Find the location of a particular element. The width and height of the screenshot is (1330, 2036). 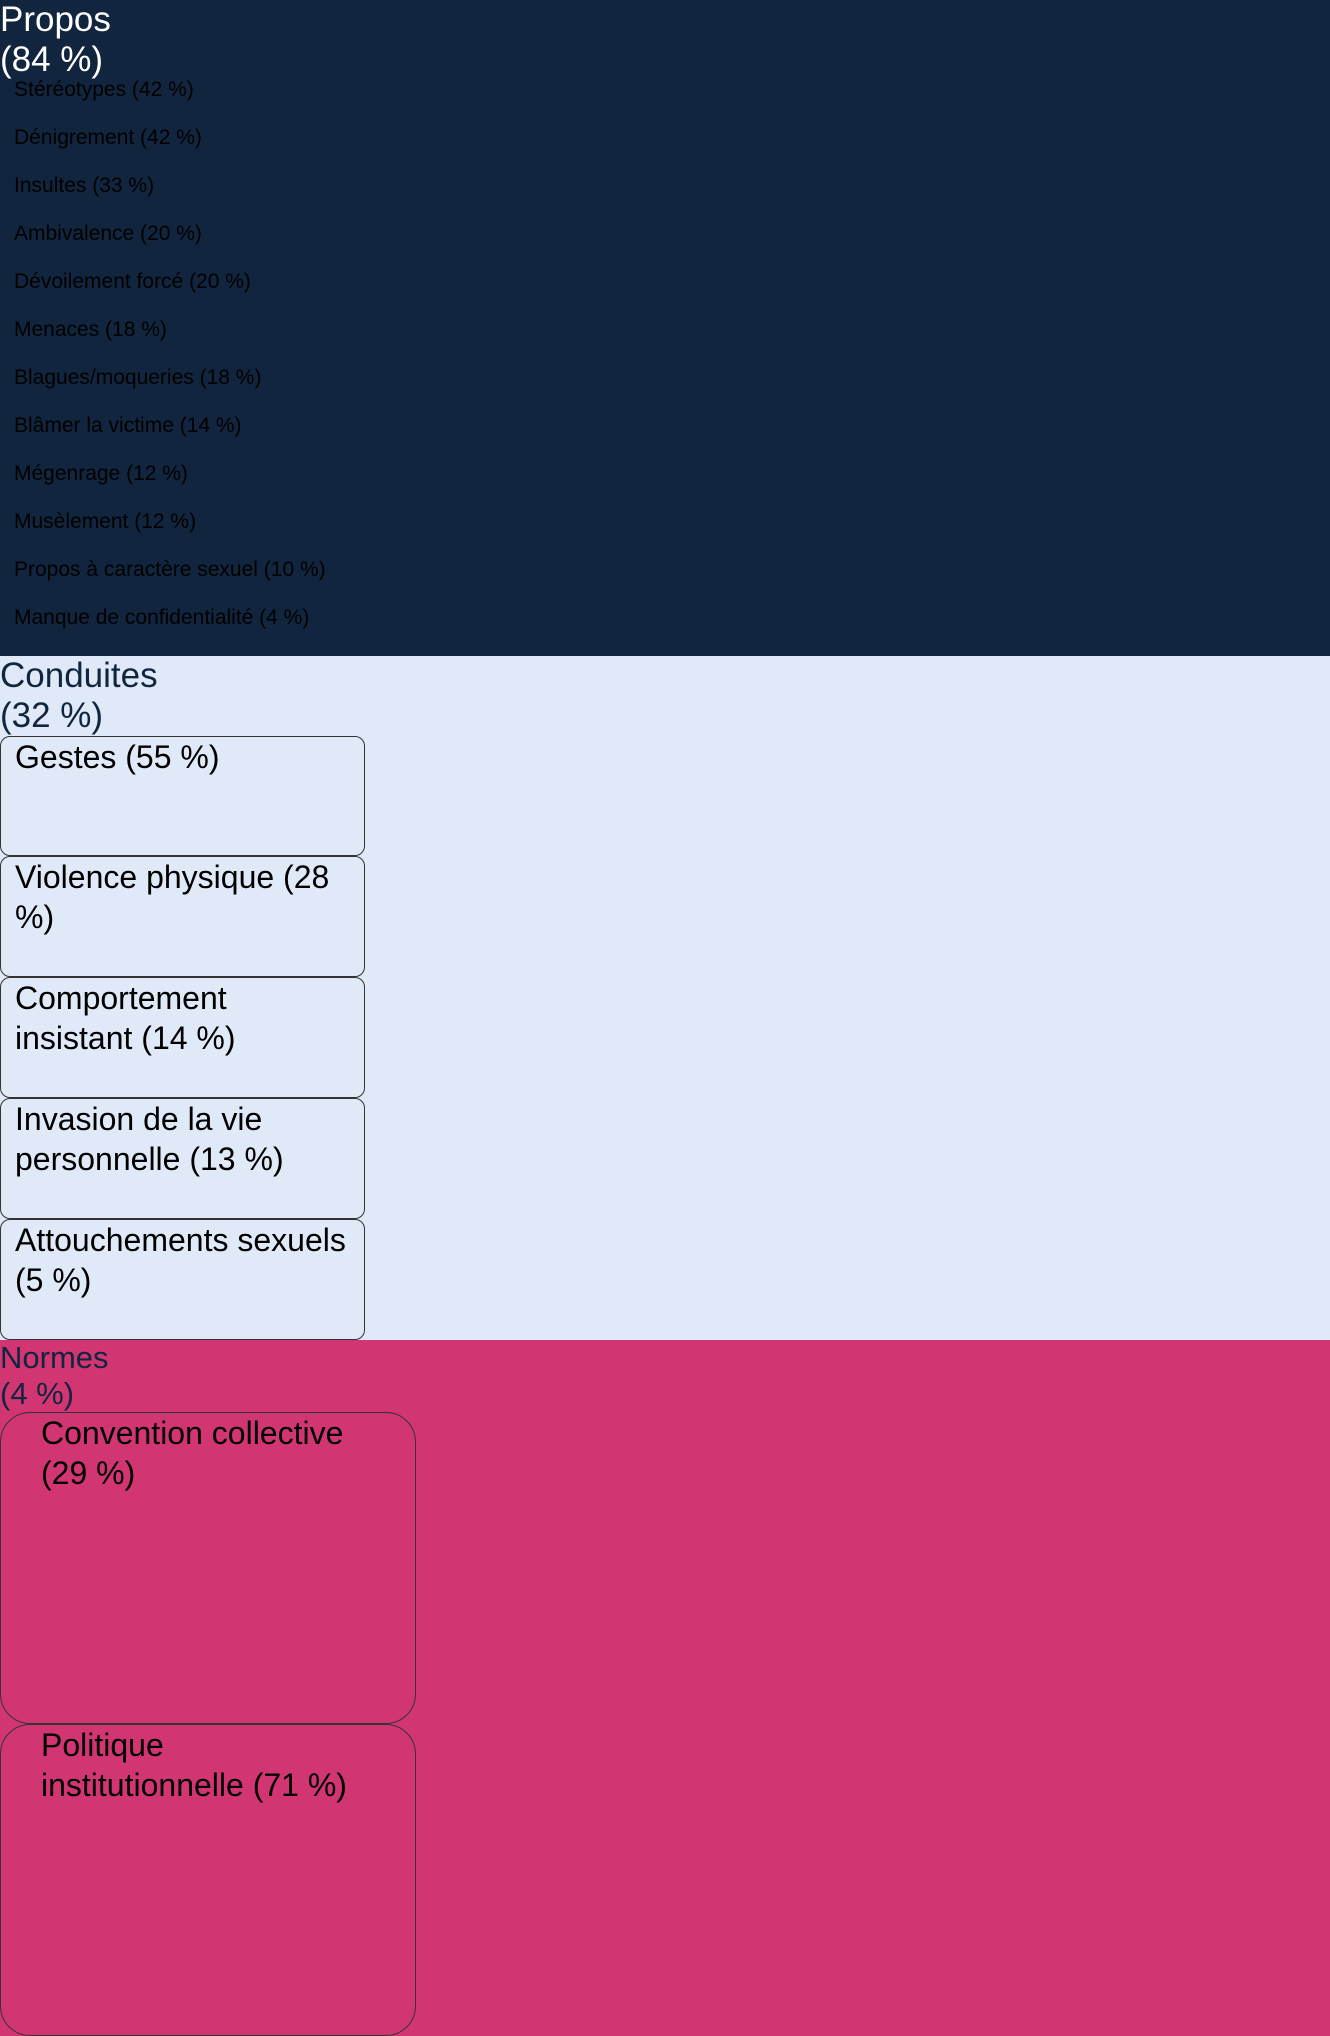

category-label: Politique institutionnelle (71 %) is located at coordinates (194, 1765).